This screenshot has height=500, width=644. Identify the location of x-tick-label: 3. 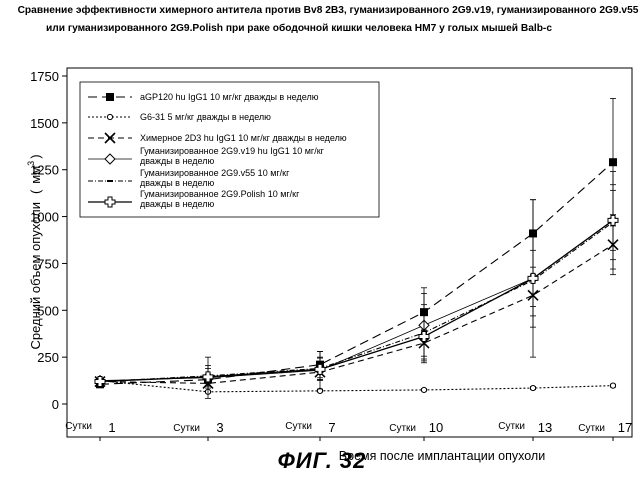
(219, 427).